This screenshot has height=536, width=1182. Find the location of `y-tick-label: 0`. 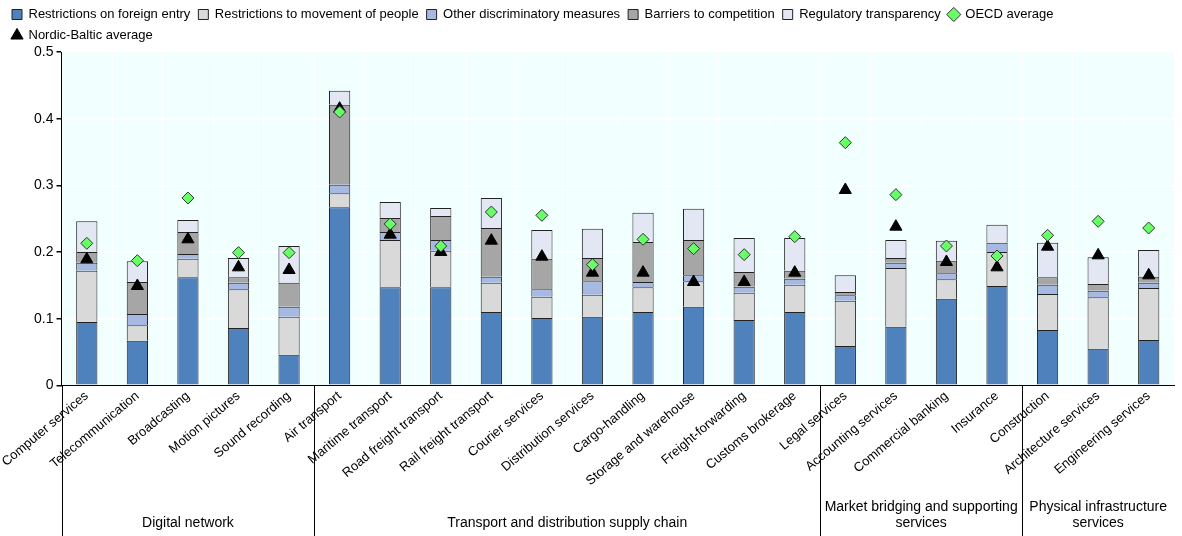

y-tick-label: 0 is located at coordinates (49, 384).